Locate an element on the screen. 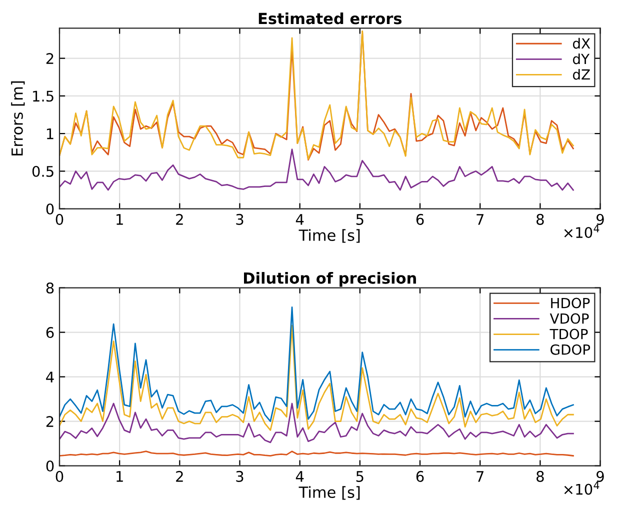 This screenshot has width=623, height=513. y-axis-title: Errors [m] is located at coordinates (18, 118).